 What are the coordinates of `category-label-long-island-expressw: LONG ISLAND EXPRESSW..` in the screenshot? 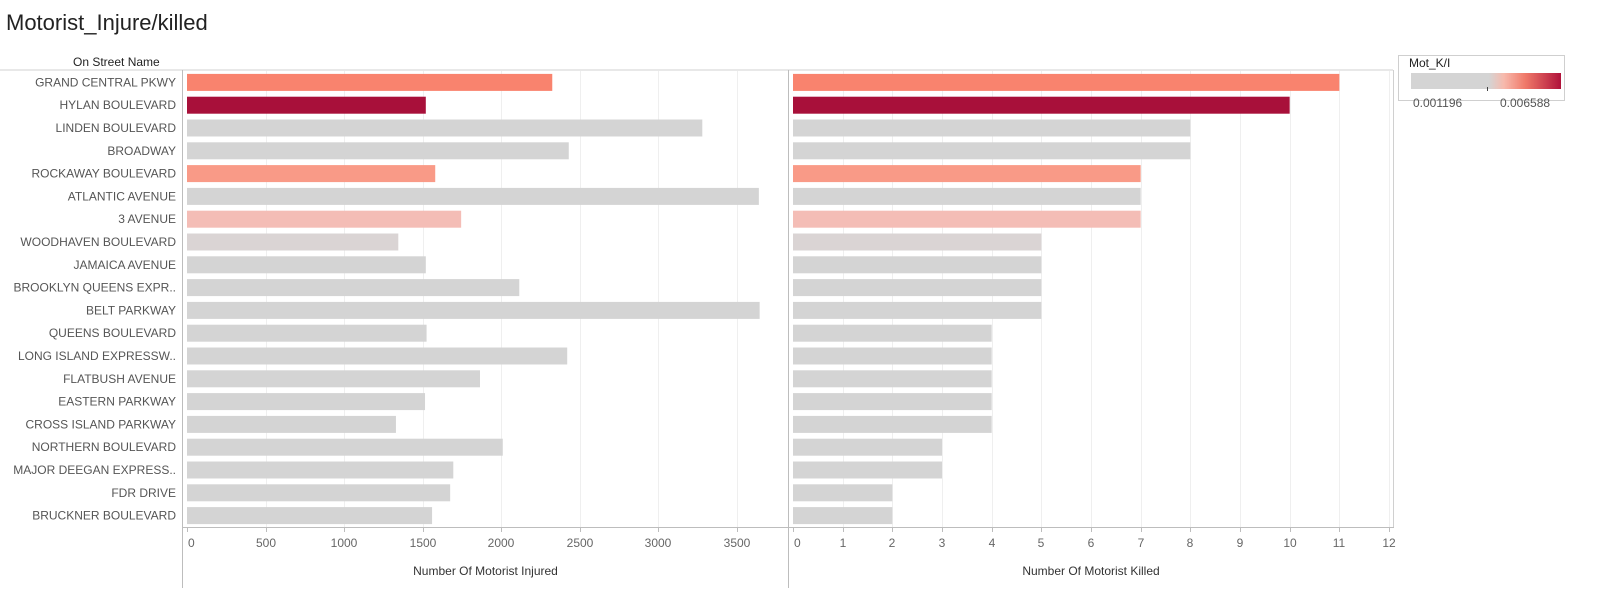 It's located at (97, 356).